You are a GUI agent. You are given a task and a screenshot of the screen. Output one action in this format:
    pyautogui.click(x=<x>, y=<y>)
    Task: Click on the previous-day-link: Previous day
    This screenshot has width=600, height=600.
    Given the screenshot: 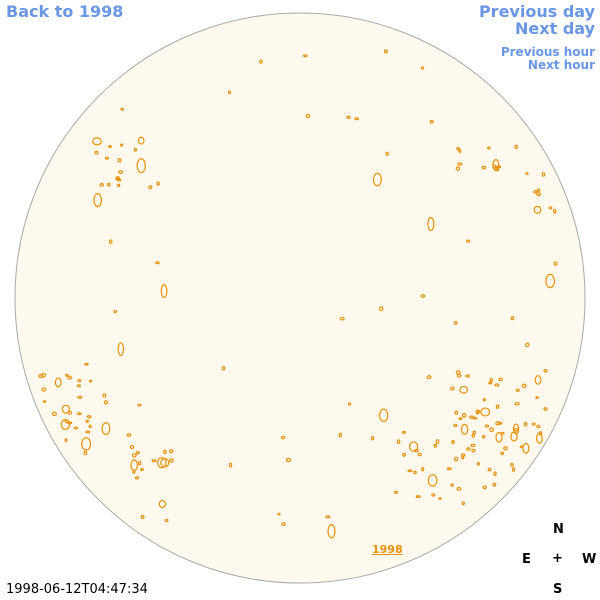 What is the action you would take?
    pyautogui.click(x=536, y=11)
    